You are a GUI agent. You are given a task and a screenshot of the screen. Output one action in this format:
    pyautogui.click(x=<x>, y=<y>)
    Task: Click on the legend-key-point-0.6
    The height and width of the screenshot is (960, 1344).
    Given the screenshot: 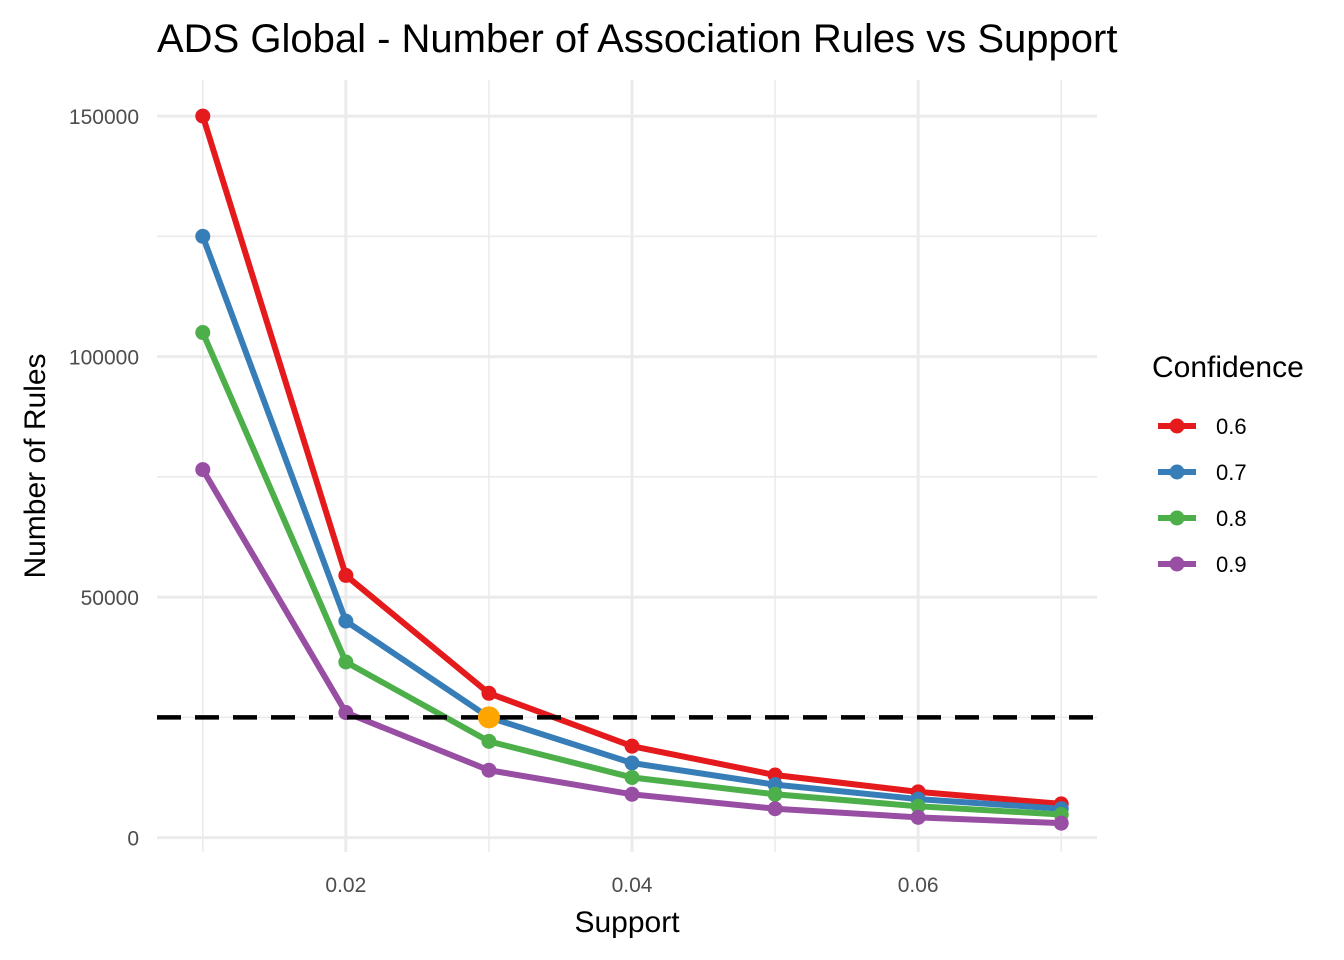 What is the action you would take?
    pyautogui.click(x=1177, y=426)
    